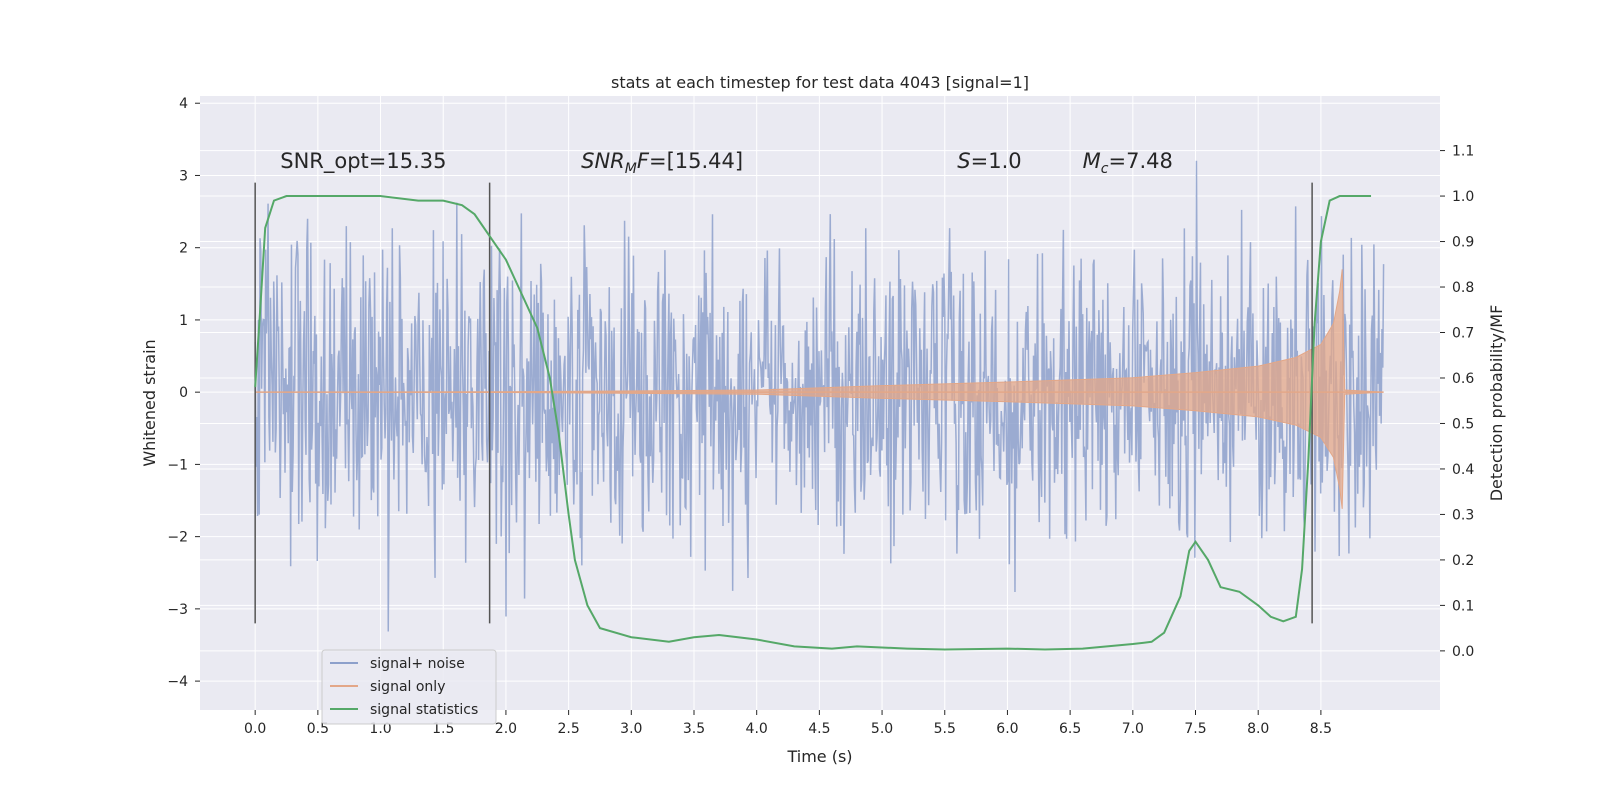 Image resolution: width=1600 pixels, height=800 pixels. I want to click on legend-label-noise: signal+ noise, so click(417, 664).